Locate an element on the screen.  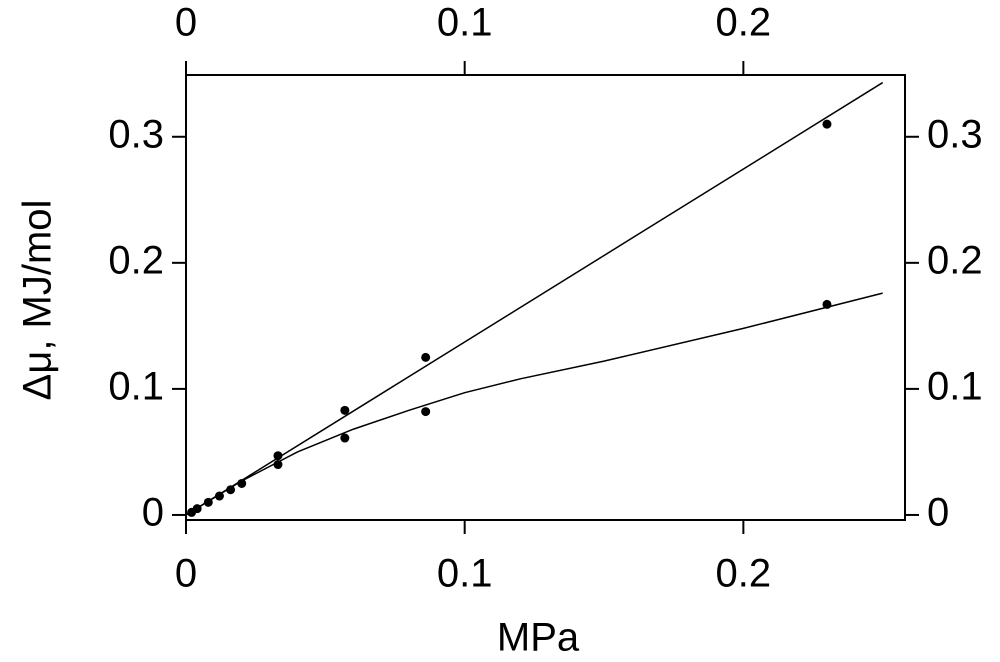
x-axis-label: MPa is located at coordinates (538, 638).